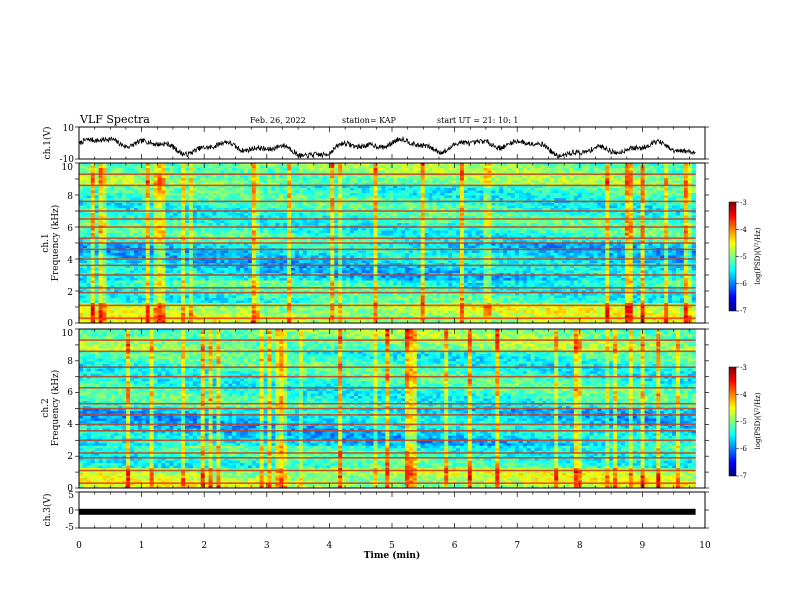  I want to click on ch1-waveform-ticks, so click(392, 143).